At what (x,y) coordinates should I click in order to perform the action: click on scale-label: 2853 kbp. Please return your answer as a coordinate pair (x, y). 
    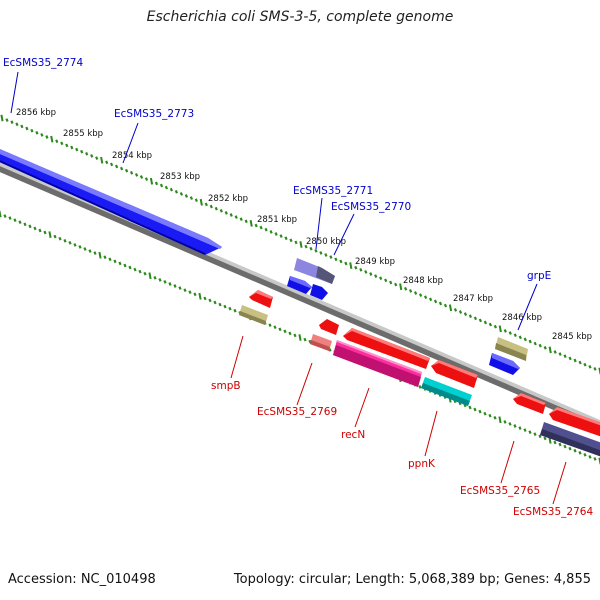
    Looking at the image, I should click on (180, 177).